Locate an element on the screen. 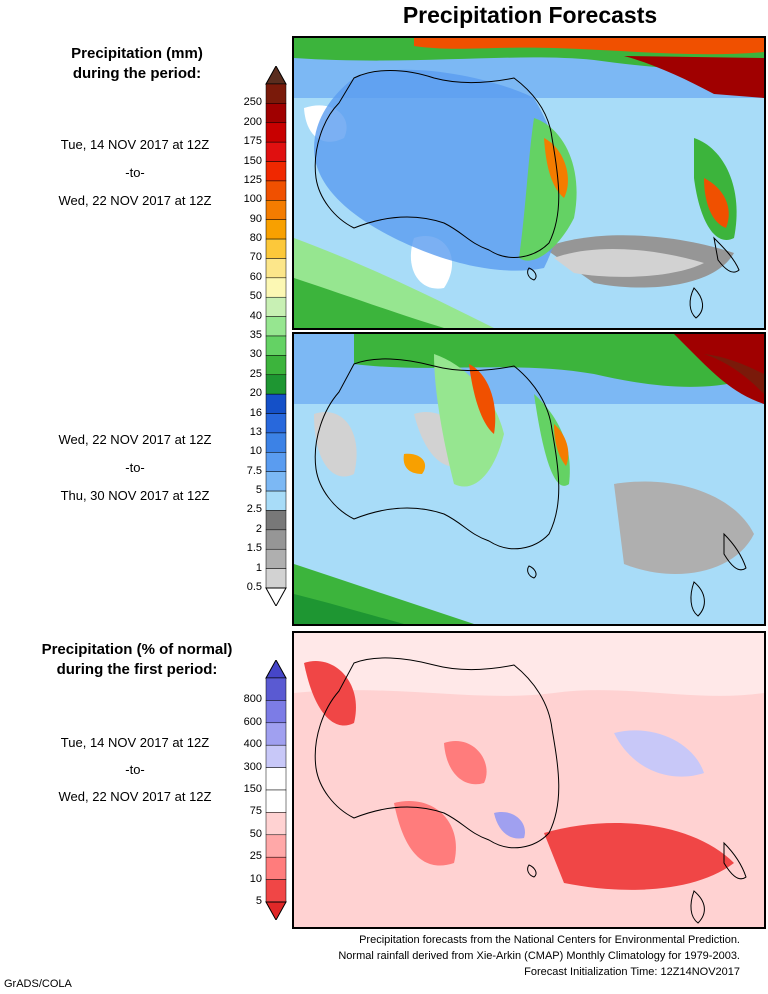 The width and height of the screenshot is (768, 994). pct-colorbar: 800 600 400 300 150 75 50 25 10 5 is located at coordinates (260, 790).